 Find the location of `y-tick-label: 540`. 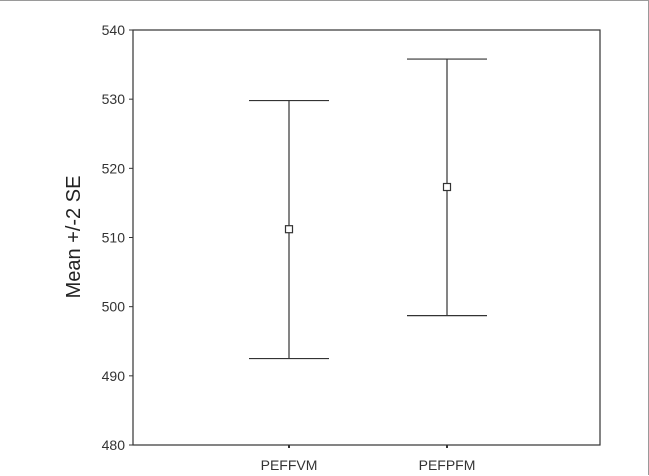

y-tick-label: 540 is located at coordinates (114, 30).